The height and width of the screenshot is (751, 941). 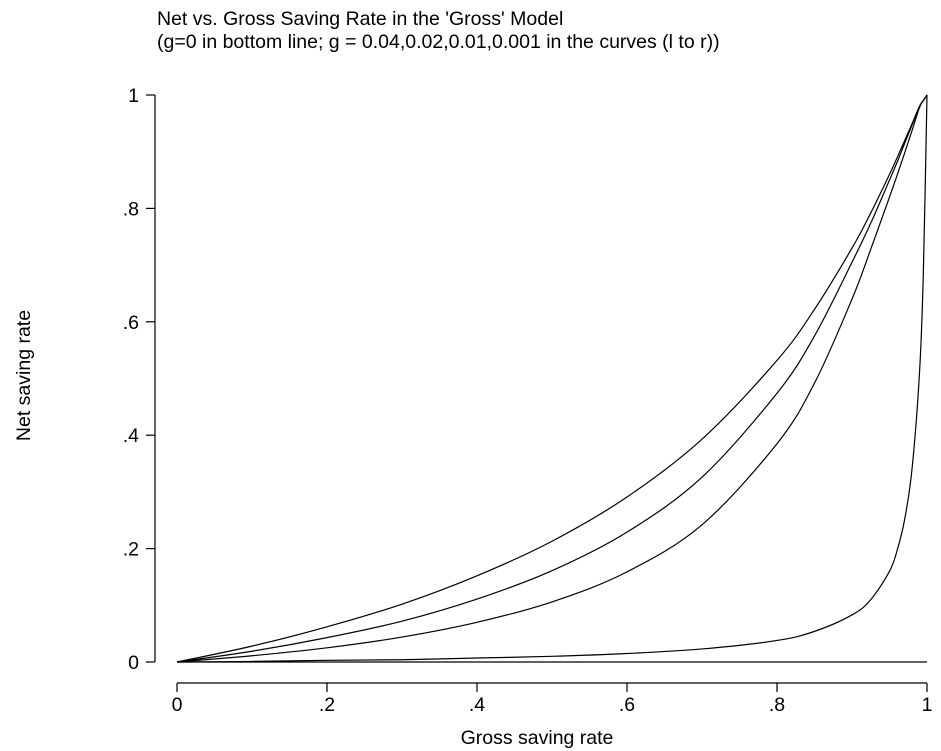 I want to click on x-tick-label: .8, so click(x=777, y=705).